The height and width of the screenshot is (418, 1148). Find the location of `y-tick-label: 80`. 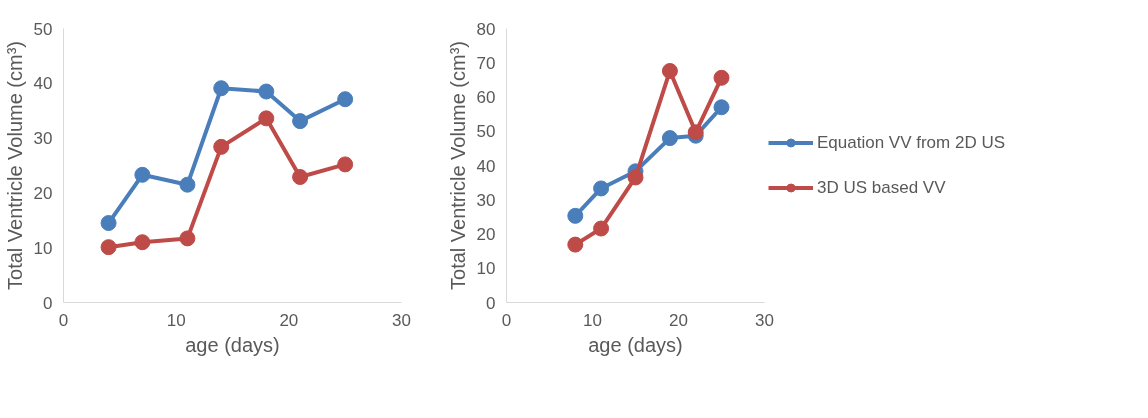

y-tick-label: 80 is located at coordinates (486, 29).